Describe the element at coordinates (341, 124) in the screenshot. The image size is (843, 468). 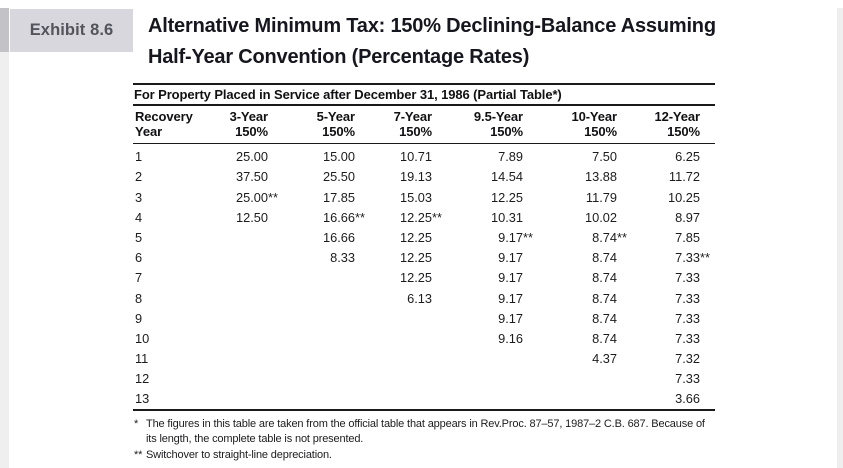
I see `column-header: 5-Year 150%` at that location.